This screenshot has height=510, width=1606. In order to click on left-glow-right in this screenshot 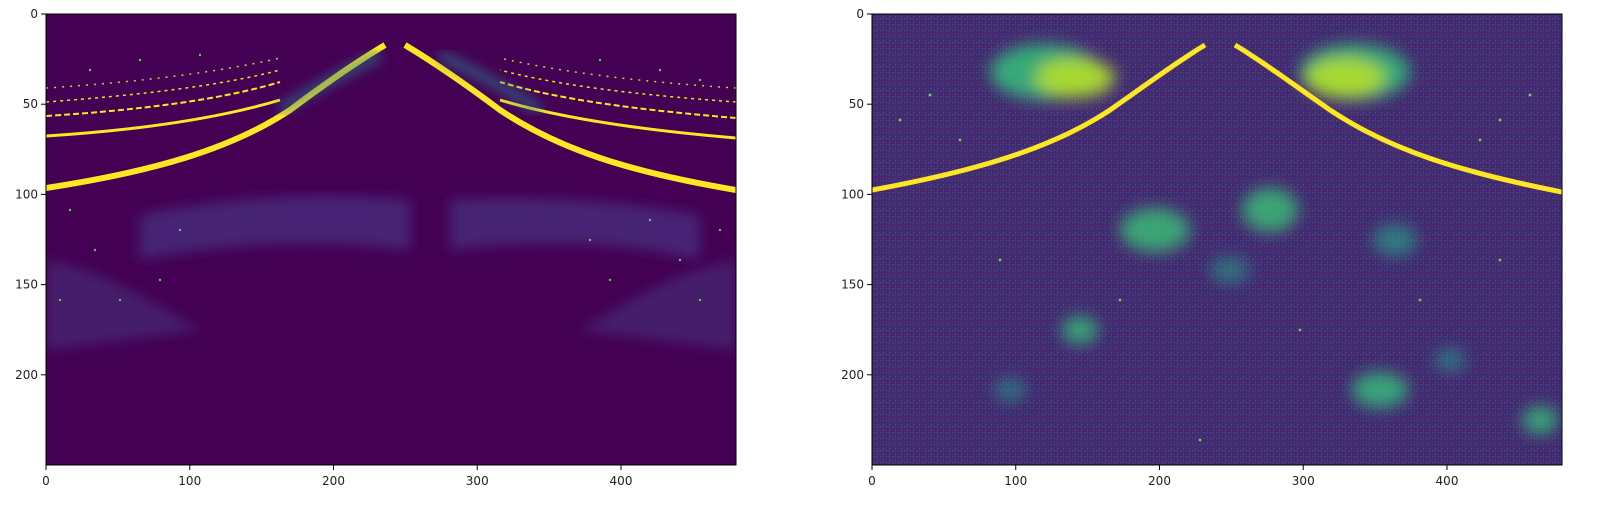, I will do `click(490, 82)`.